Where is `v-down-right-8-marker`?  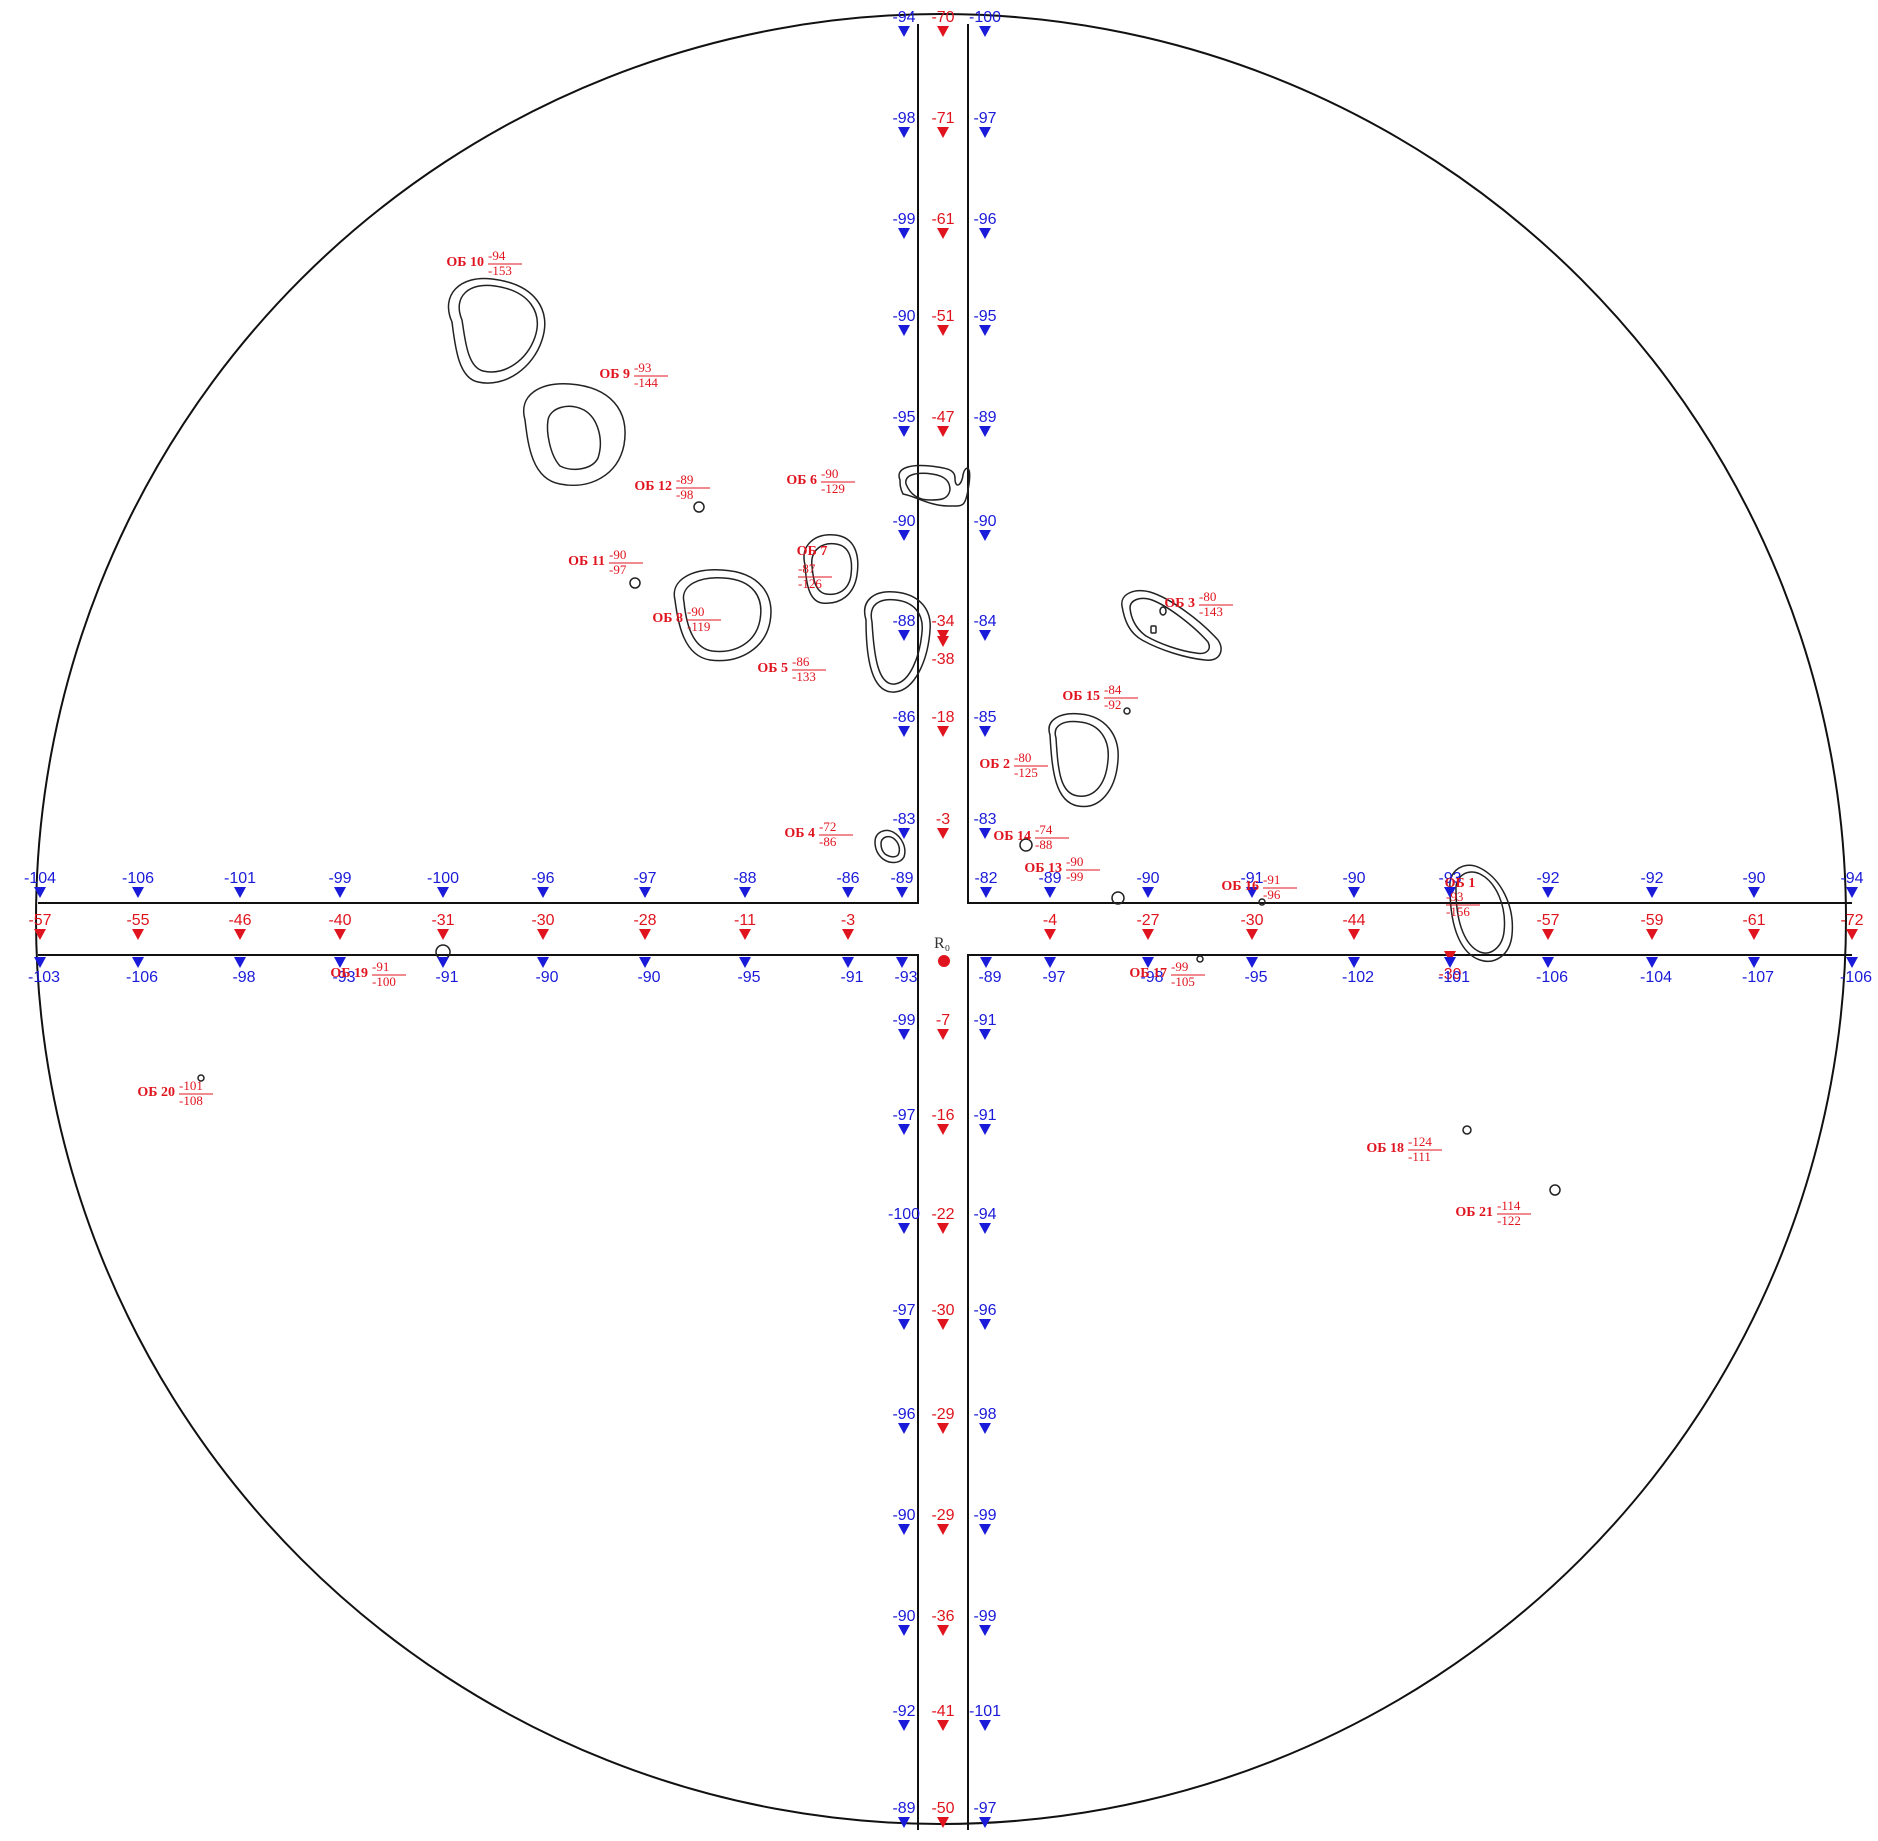 v-down-right-8-marker is located at coordinates (985, 1725).